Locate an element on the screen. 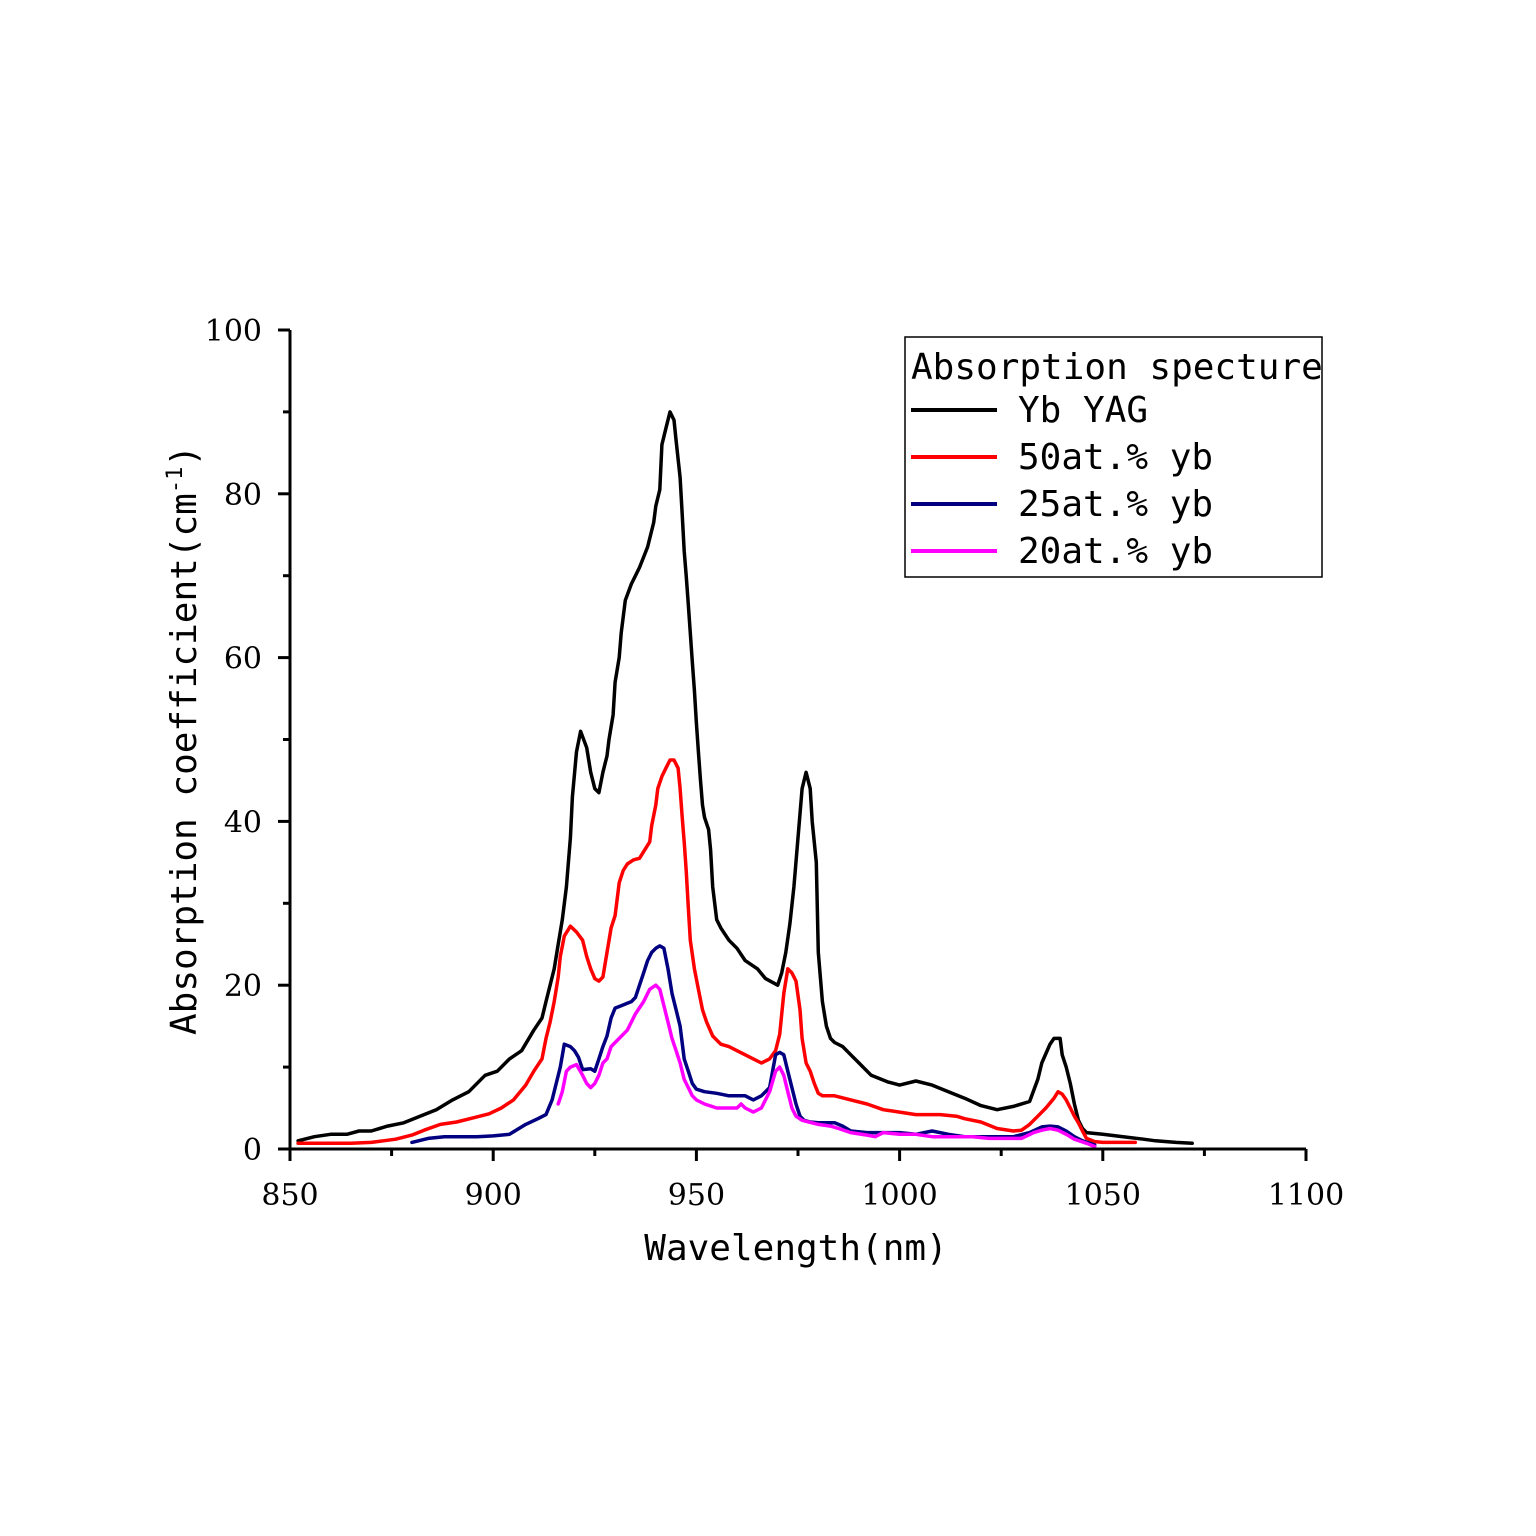 Image resolution: width=1536 pixels, height=1536 pixels. y-axis-title-sup: -1 is located at coordinates (175, 480).